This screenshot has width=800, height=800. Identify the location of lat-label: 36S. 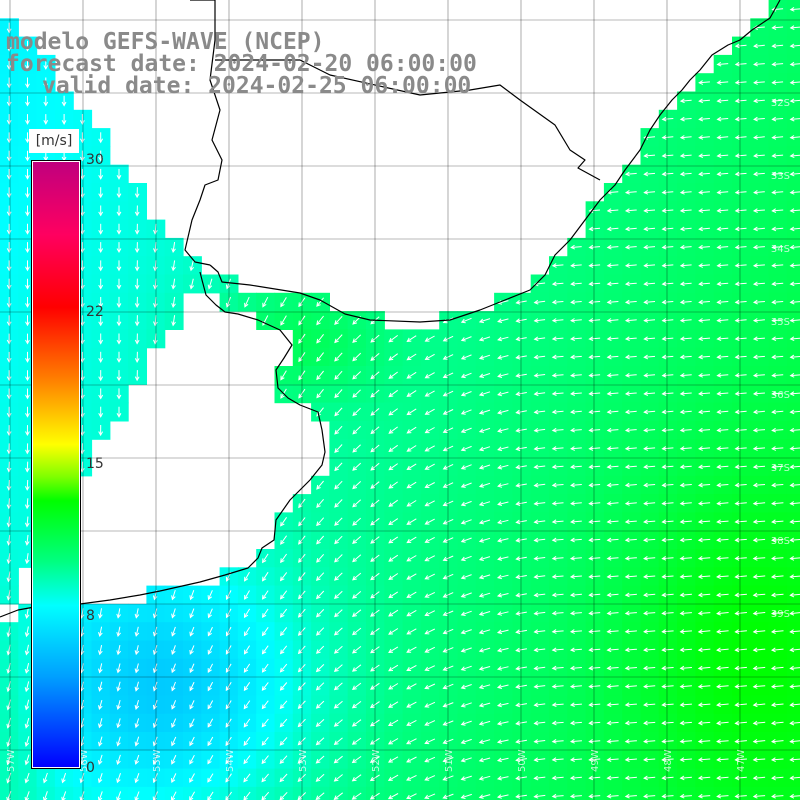
(780, 395).